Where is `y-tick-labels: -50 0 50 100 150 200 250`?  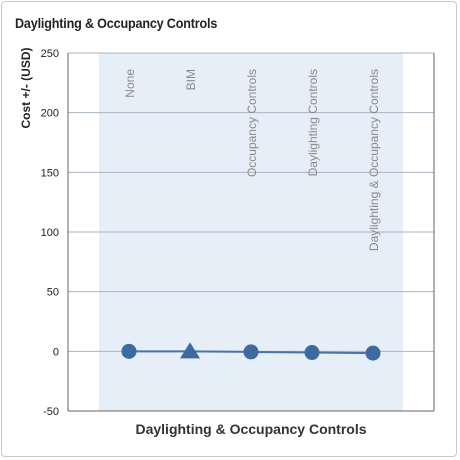
y-tick-labels: -50 0 50 100 150 200 250 is located at coordinates (50, 233).